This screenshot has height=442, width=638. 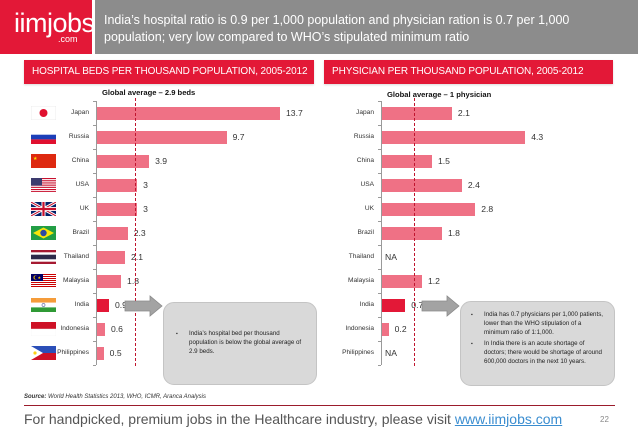 What do you see at coordinates (100, 353) in the screenshot?
I see `bar-philippines` at bounding box center [100, 353].